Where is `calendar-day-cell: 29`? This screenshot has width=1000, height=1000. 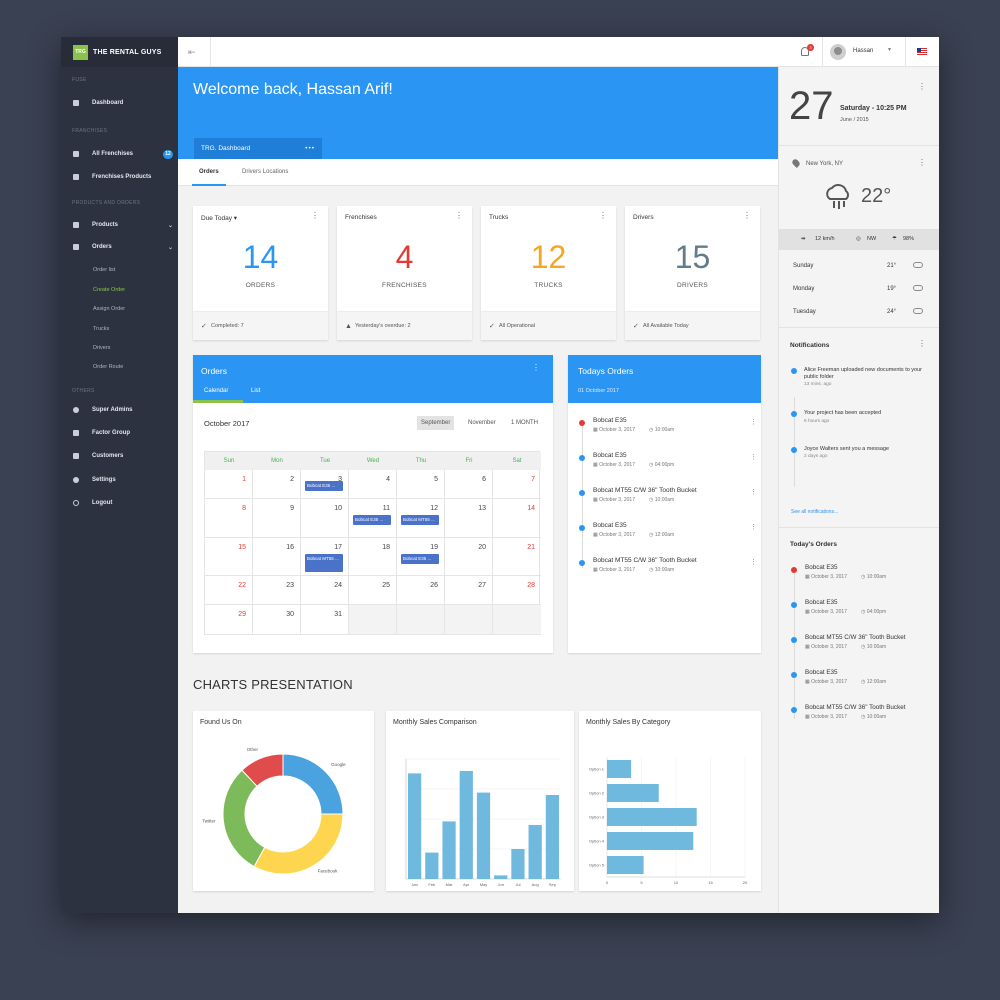
calendar-day-cell: 29 is located at coordinates (229, 620).